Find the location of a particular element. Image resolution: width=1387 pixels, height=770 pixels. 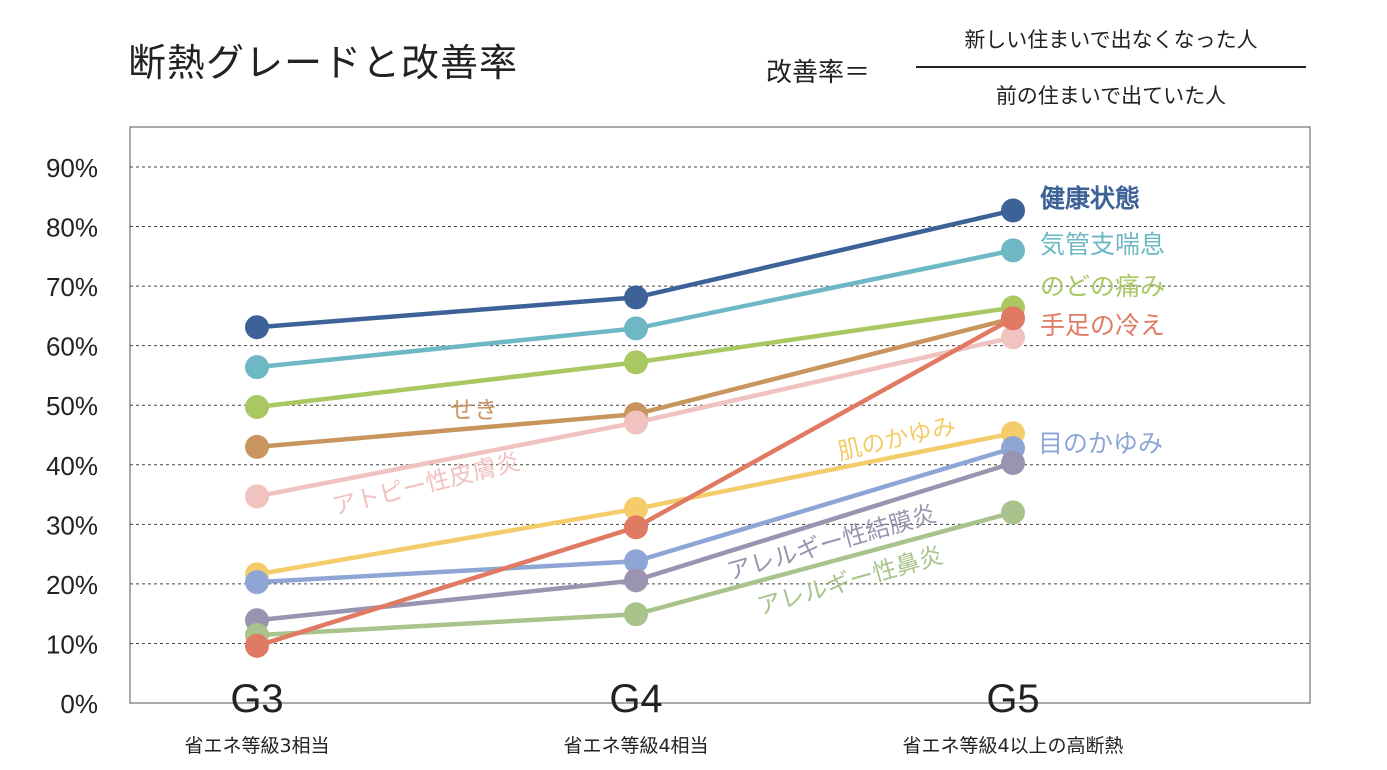

y-tick-label: 30% is located at coordinates (72, 525).